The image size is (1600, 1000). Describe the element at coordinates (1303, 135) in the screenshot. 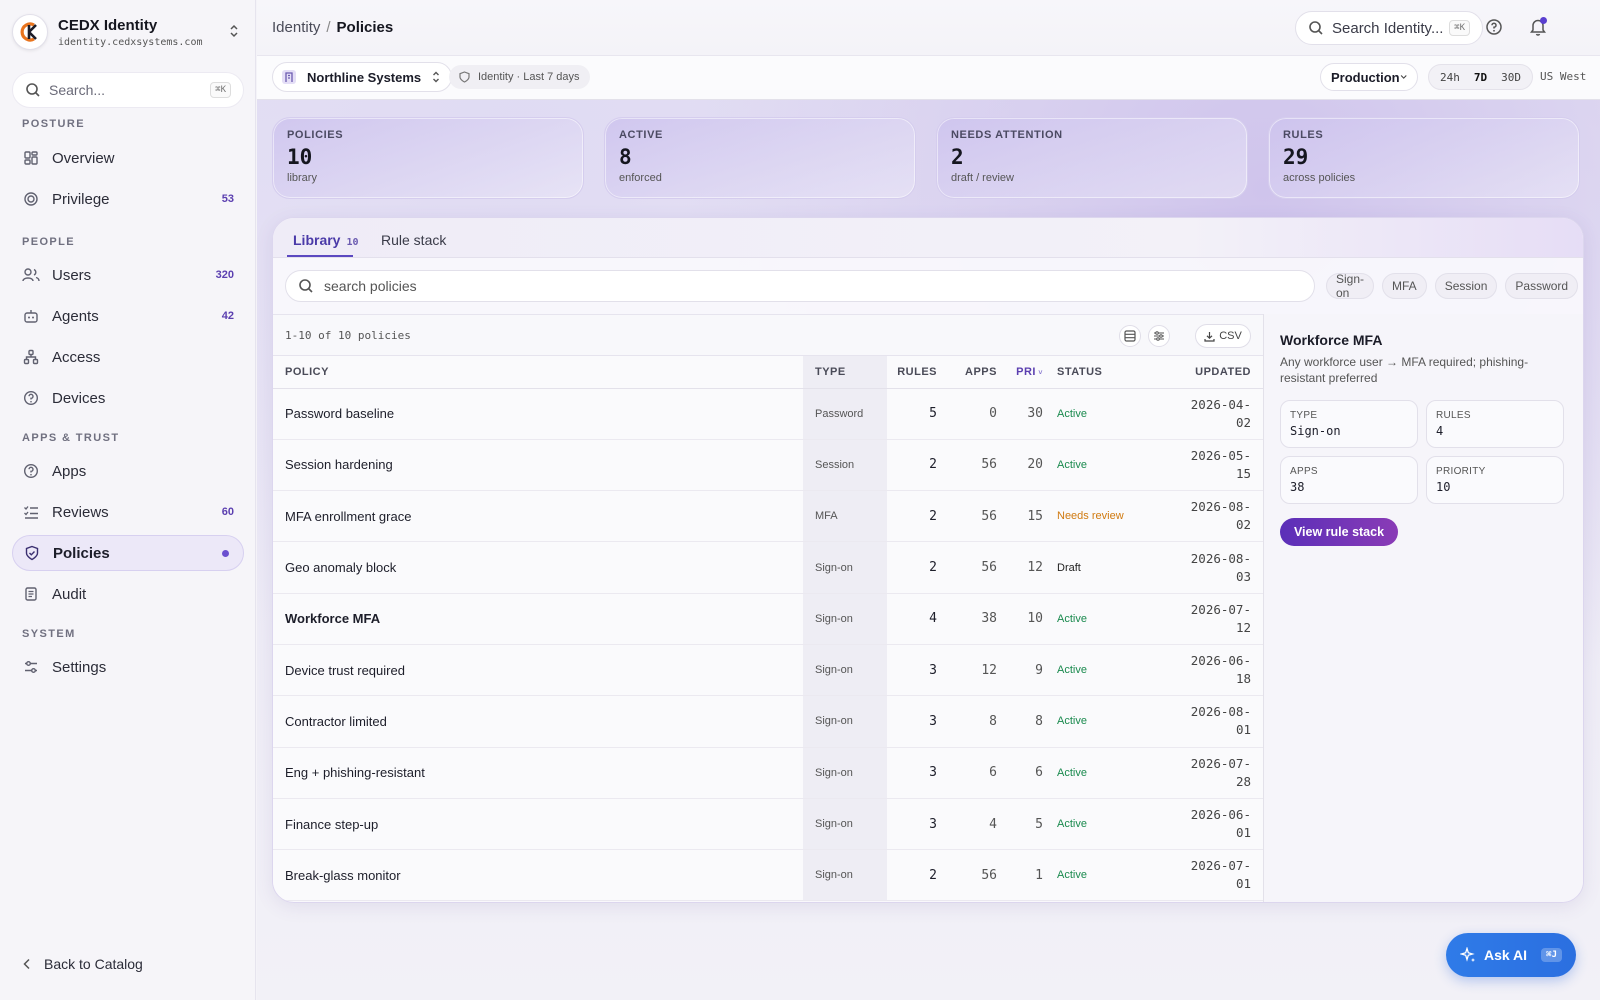

I see `stat-label: RULES` at that location.